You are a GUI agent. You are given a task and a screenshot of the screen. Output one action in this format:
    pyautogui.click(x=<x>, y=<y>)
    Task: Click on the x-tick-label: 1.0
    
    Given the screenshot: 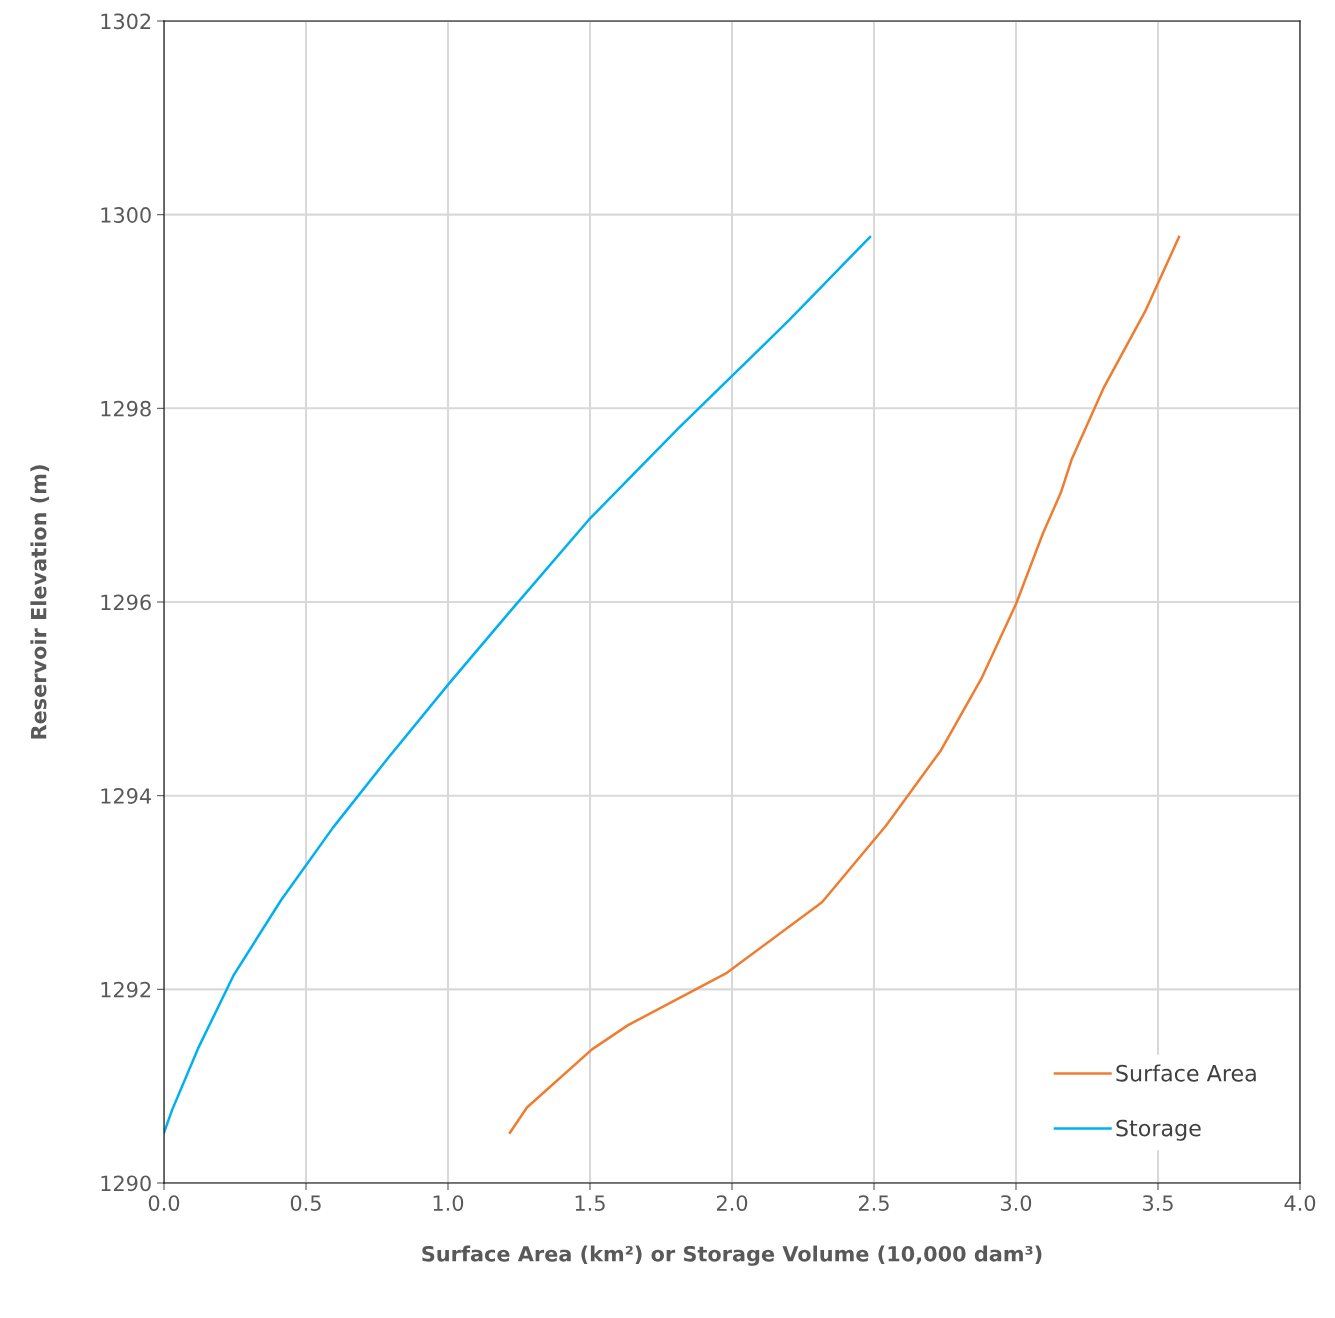 What is the action you would take?
    pyautogui.click(x=448, y=1203)
    